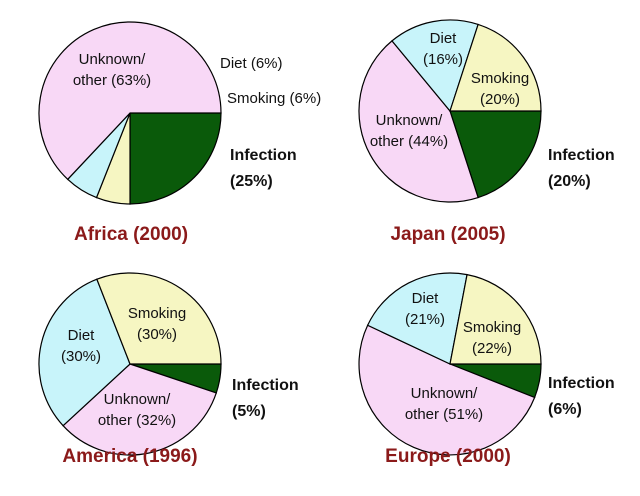 This screenshot has height=496, width=640. I want to click on chart-title: Europe (2000), so click(448, 456).